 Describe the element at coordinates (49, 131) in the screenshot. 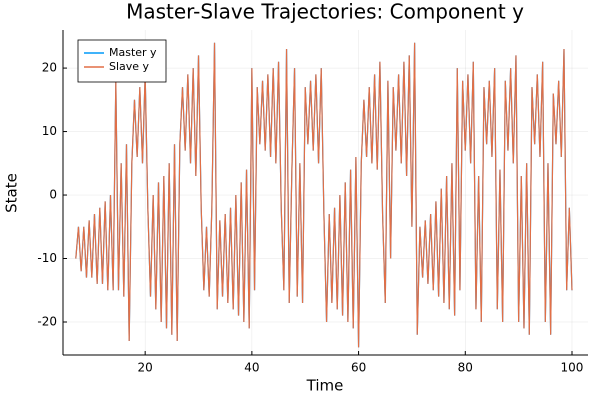

I see `y-tick-label: 10` at that location.